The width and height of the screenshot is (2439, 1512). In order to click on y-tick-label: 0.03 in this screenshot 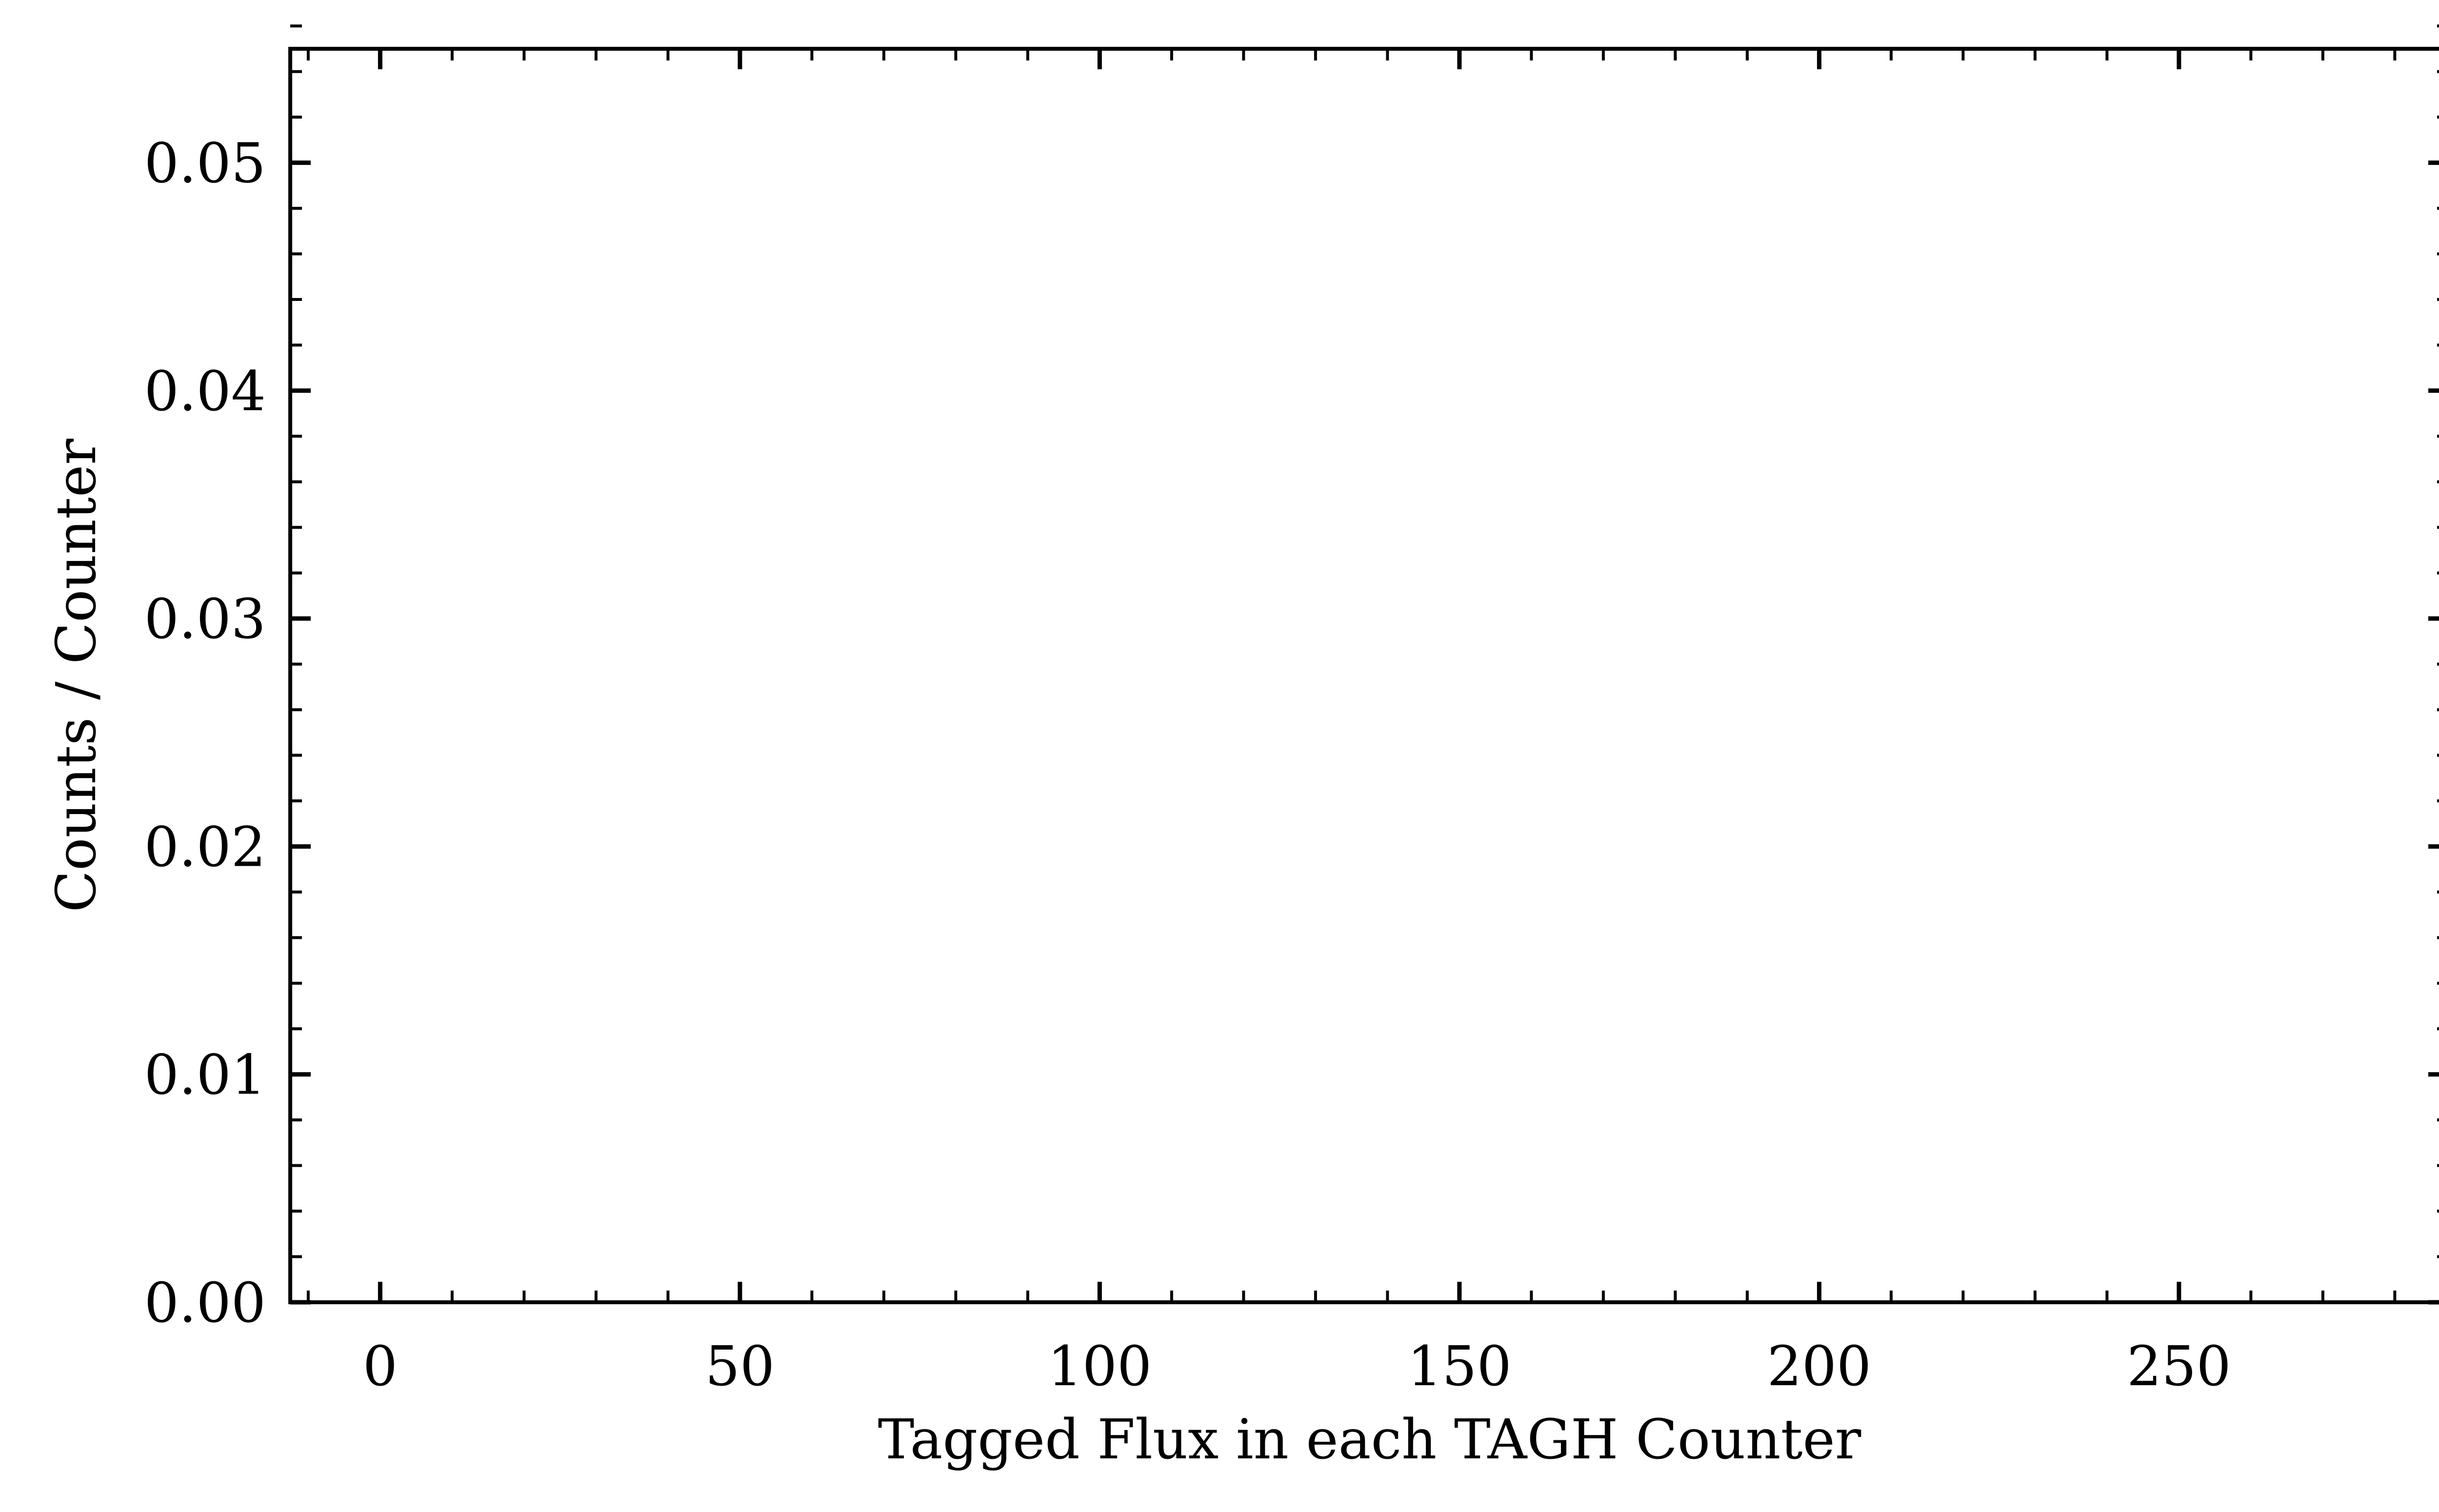, I will do `click(205, 619)`.